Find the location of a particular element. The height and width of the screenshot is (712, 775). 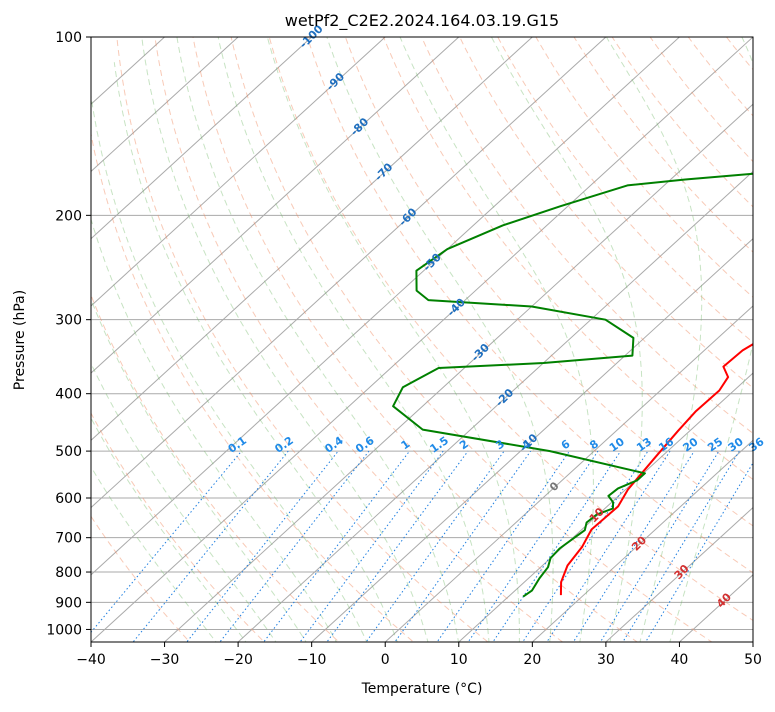

x-tick-label: −30 is located at coordinates (165, 660).